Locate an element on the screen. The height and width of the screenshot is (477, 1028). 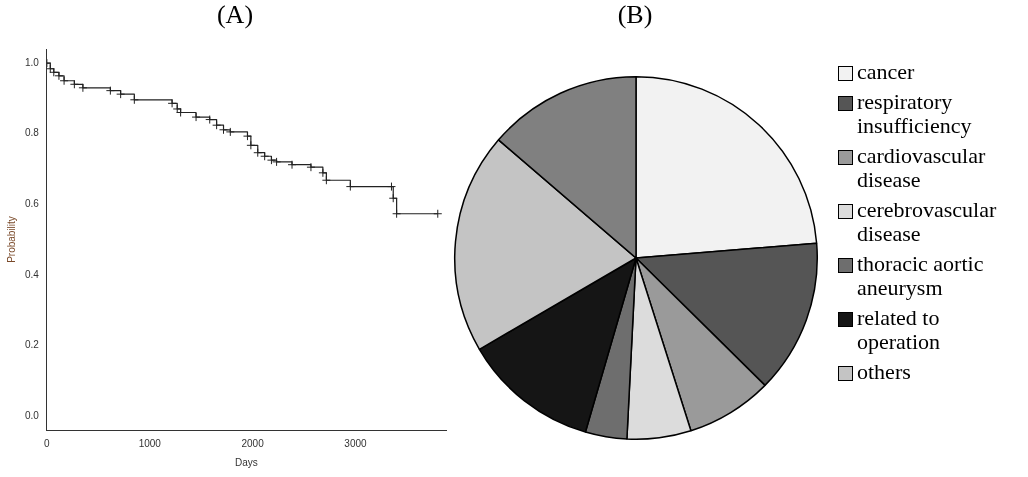
x-axis-title: Days is located at coordinates (246, 462).